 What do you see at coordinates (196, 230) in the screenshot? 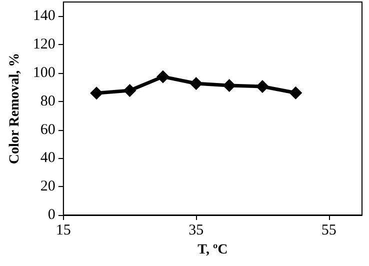
I see `x-tick-label: 35` at bounding box center [196, 230].